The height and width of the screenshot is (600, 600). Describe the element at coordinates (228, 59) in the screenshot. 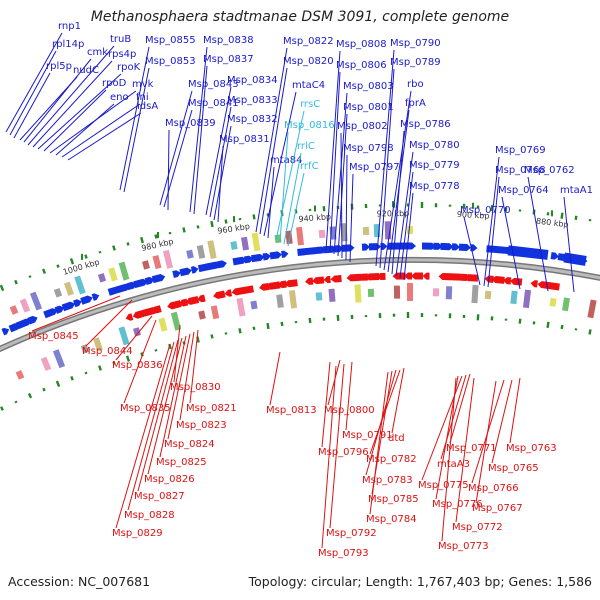

I see `forward-gene-label: Msp_0837` at that location.